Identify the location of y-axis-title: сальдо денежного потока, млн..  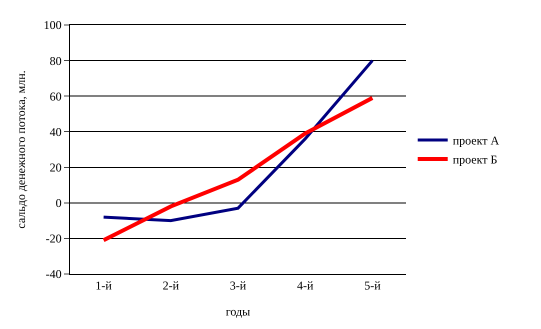
(21, 149).